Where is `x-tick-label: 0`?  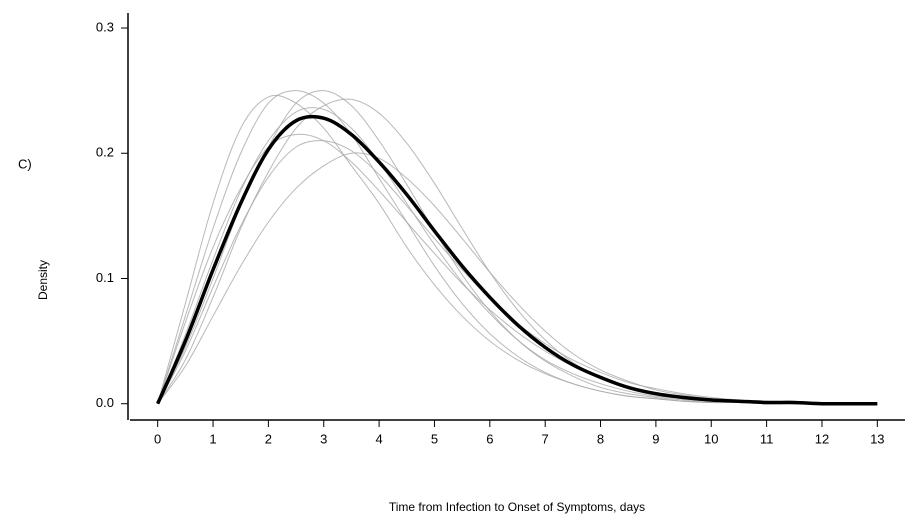
x-tick-label: 0 is located at coordinates (157, 438).